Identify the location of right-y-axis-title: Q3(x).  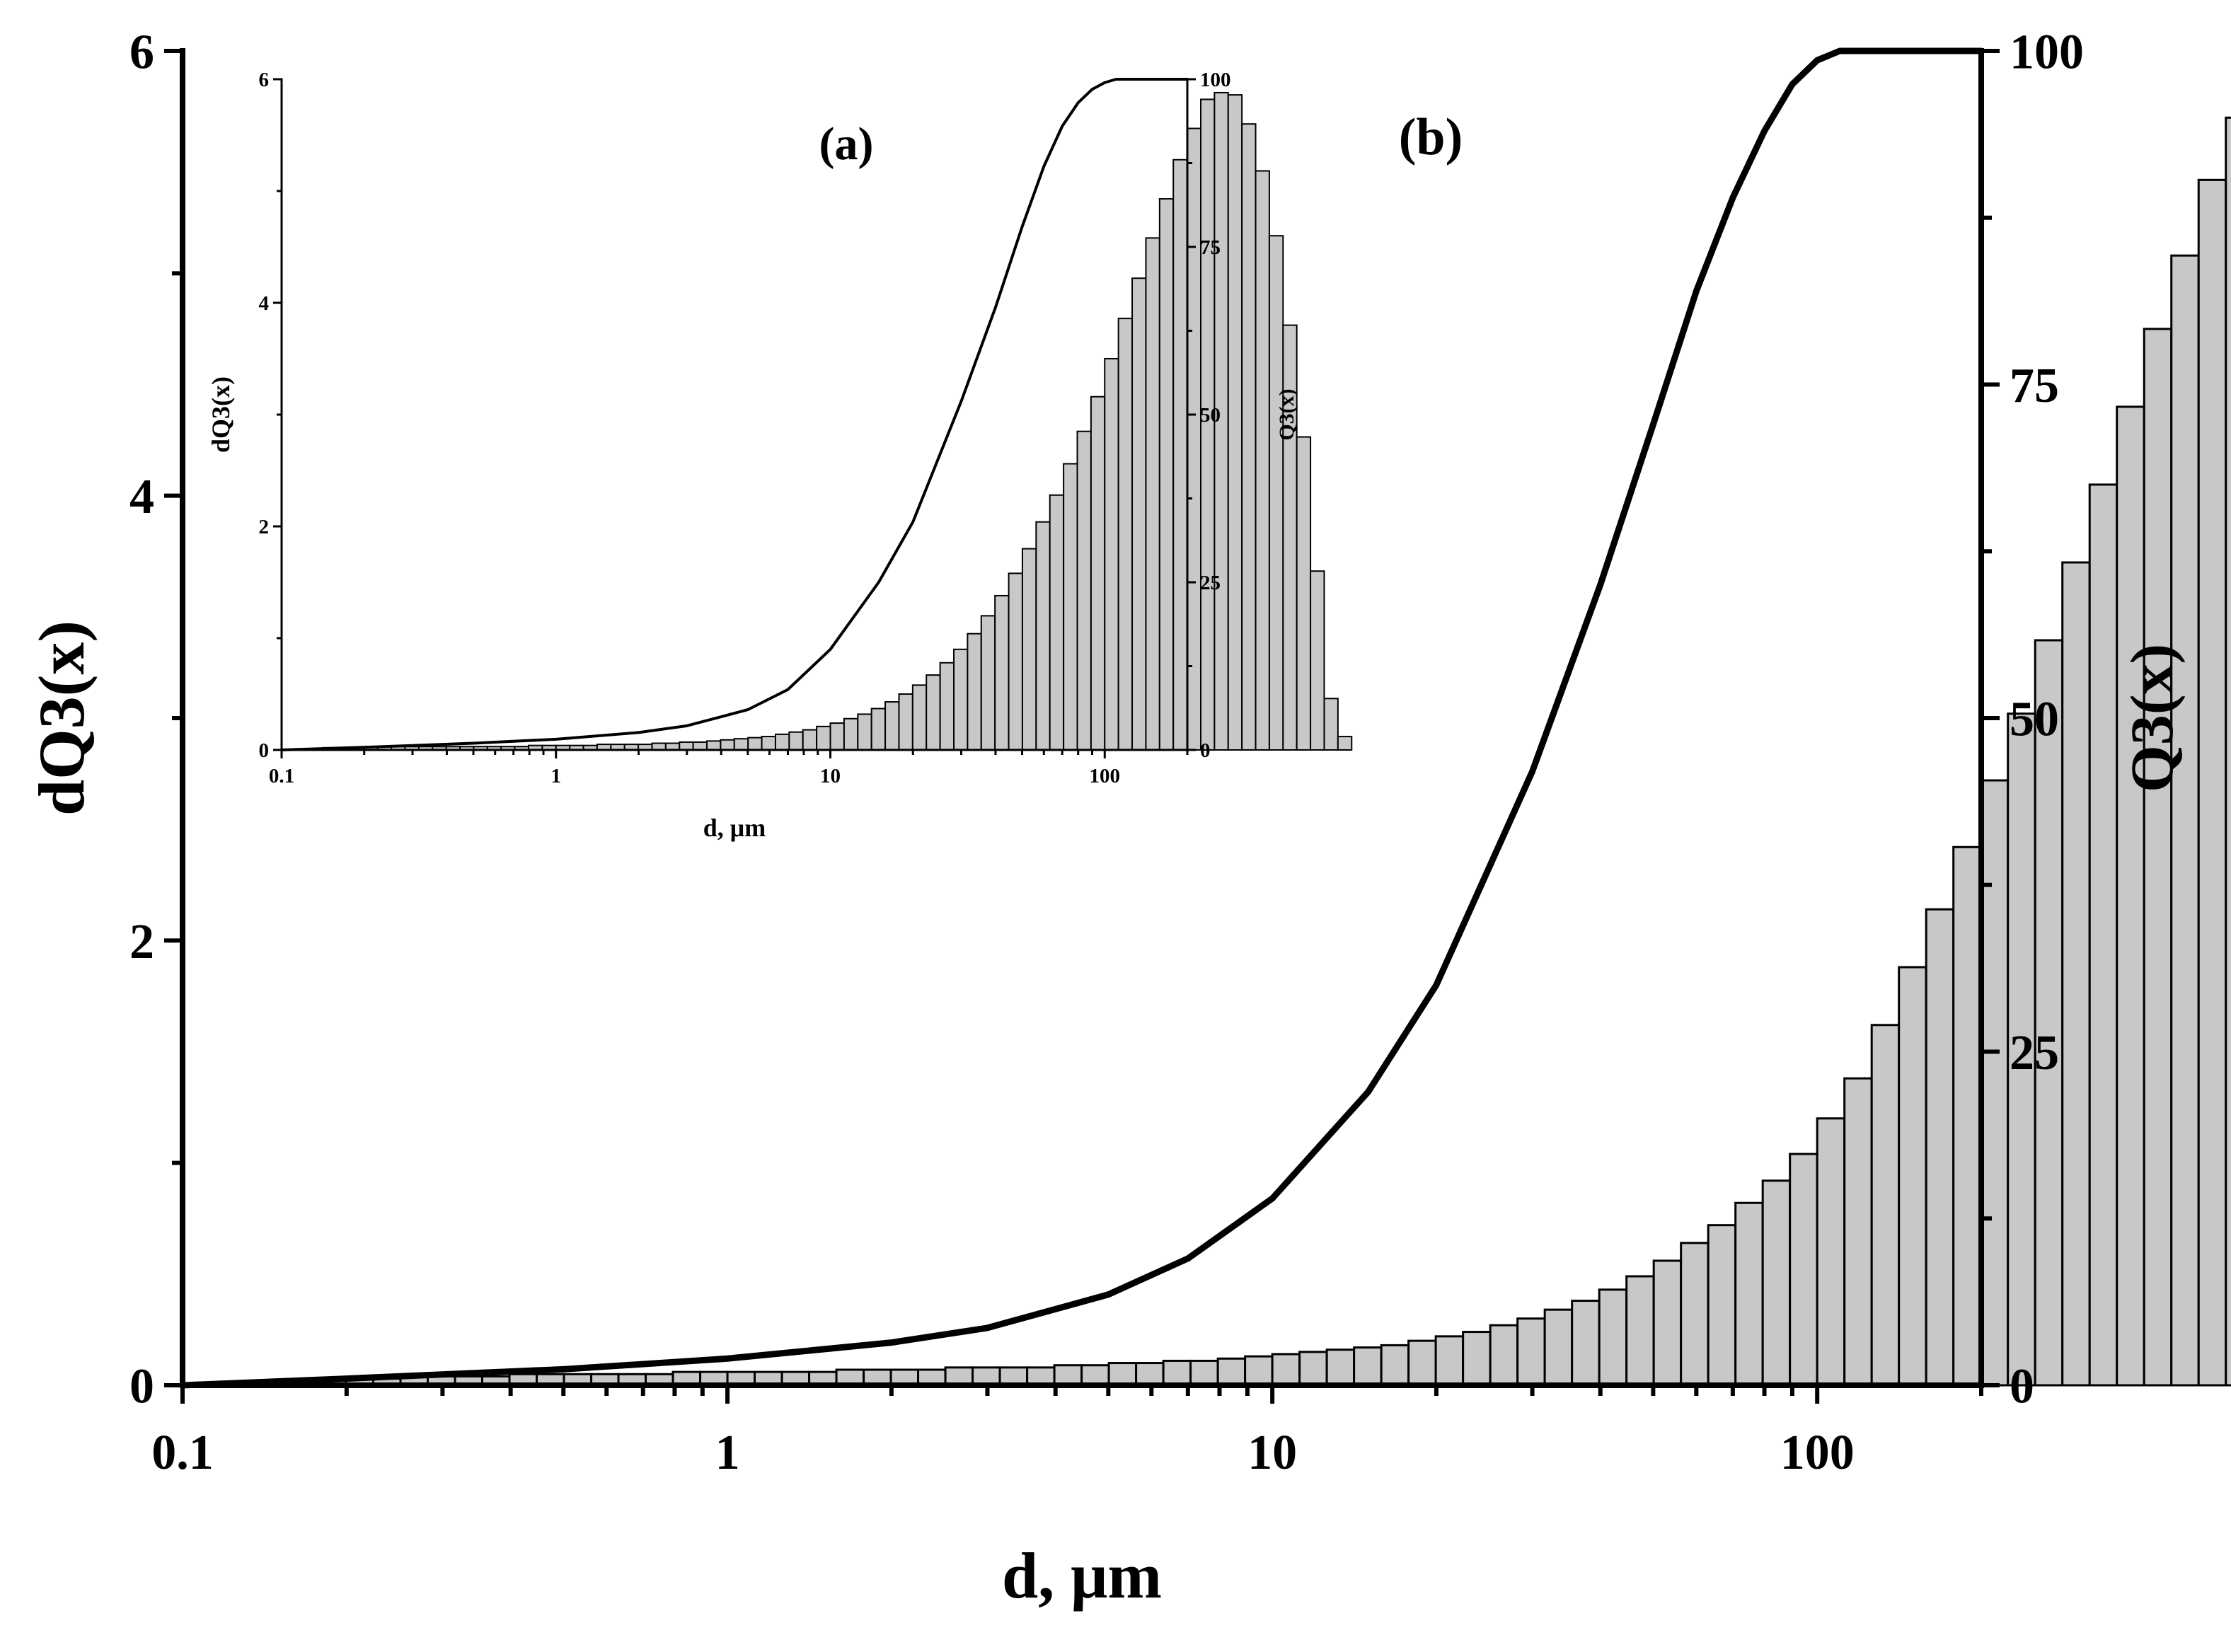
(2152, 718).